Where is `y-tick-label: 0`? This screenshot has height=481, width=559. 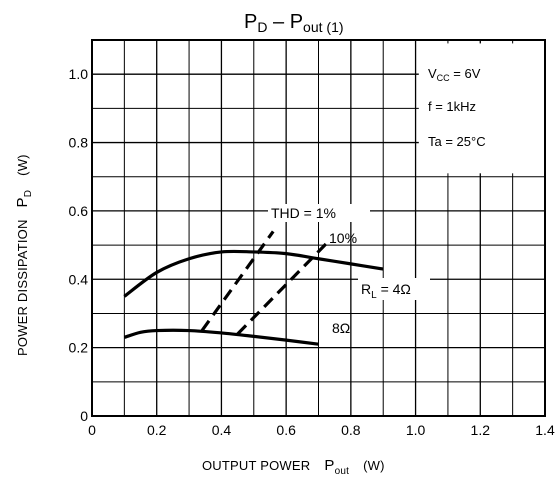
y-tick-label: 0 is located at coordinates (84, 416).